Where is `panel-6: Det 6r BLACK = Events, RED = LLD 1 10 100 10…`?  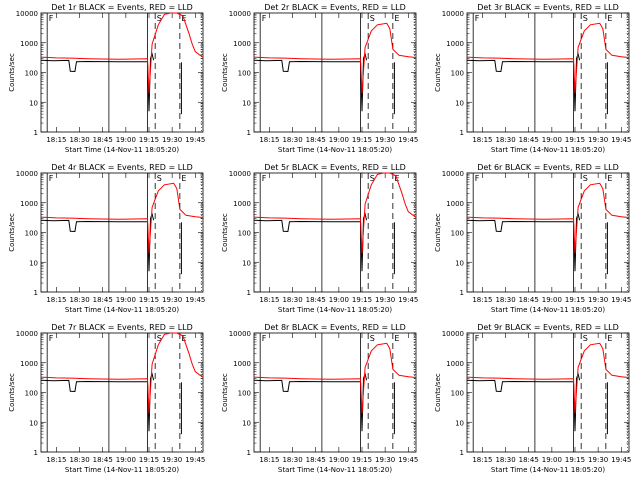 panel-6: Det 6r BLACK = Events, RED = LLD 1 10 100 10… is located at coordinates (532, 238).